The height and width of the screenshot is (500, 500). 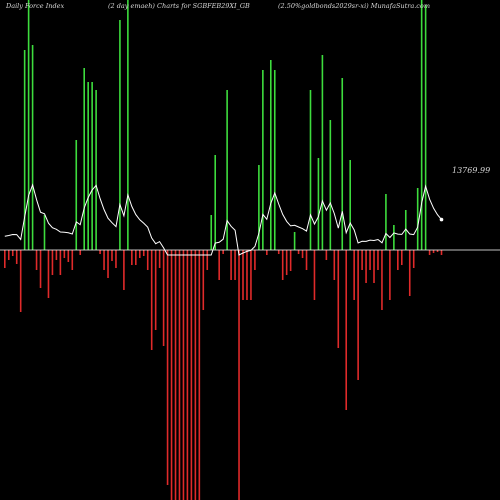 What do you see at coordinates (34, 6) in the screenshot?
I see `chart-header-left: Daily Force Index` at bounding box center [34, 6].